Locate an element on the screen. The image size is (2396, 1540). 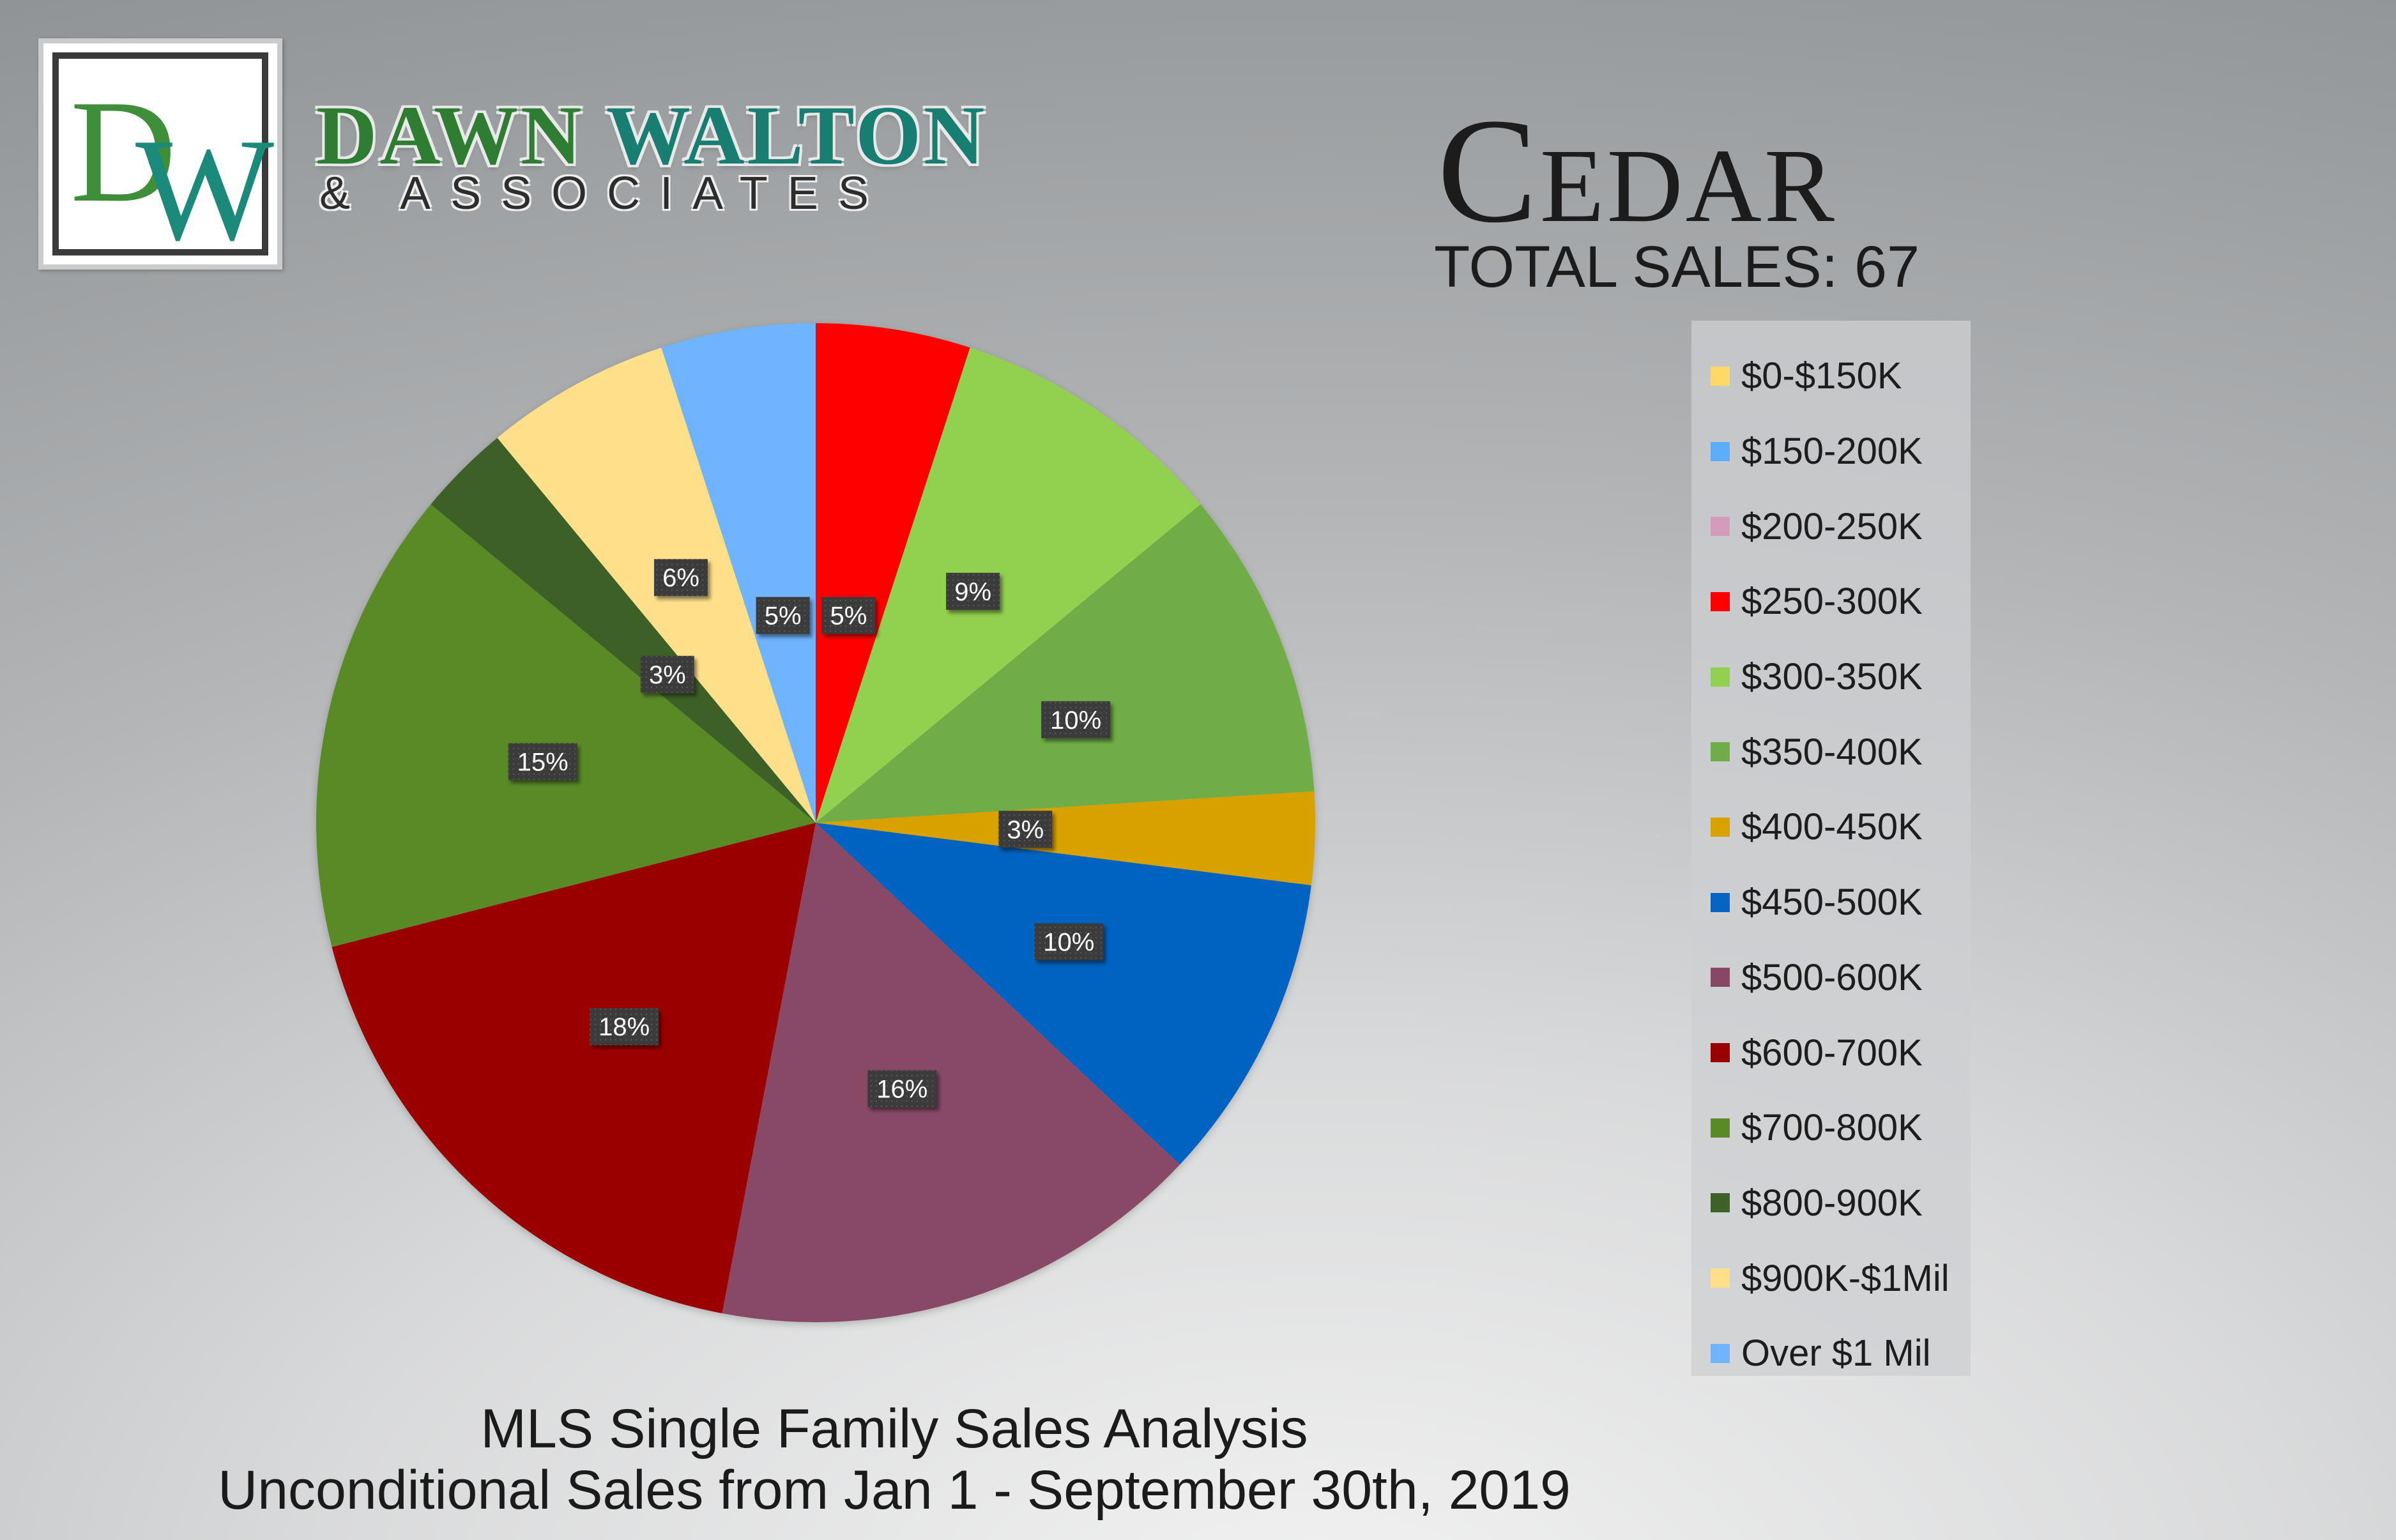
logo-letter-d: D is located at coordinates (123, 151).